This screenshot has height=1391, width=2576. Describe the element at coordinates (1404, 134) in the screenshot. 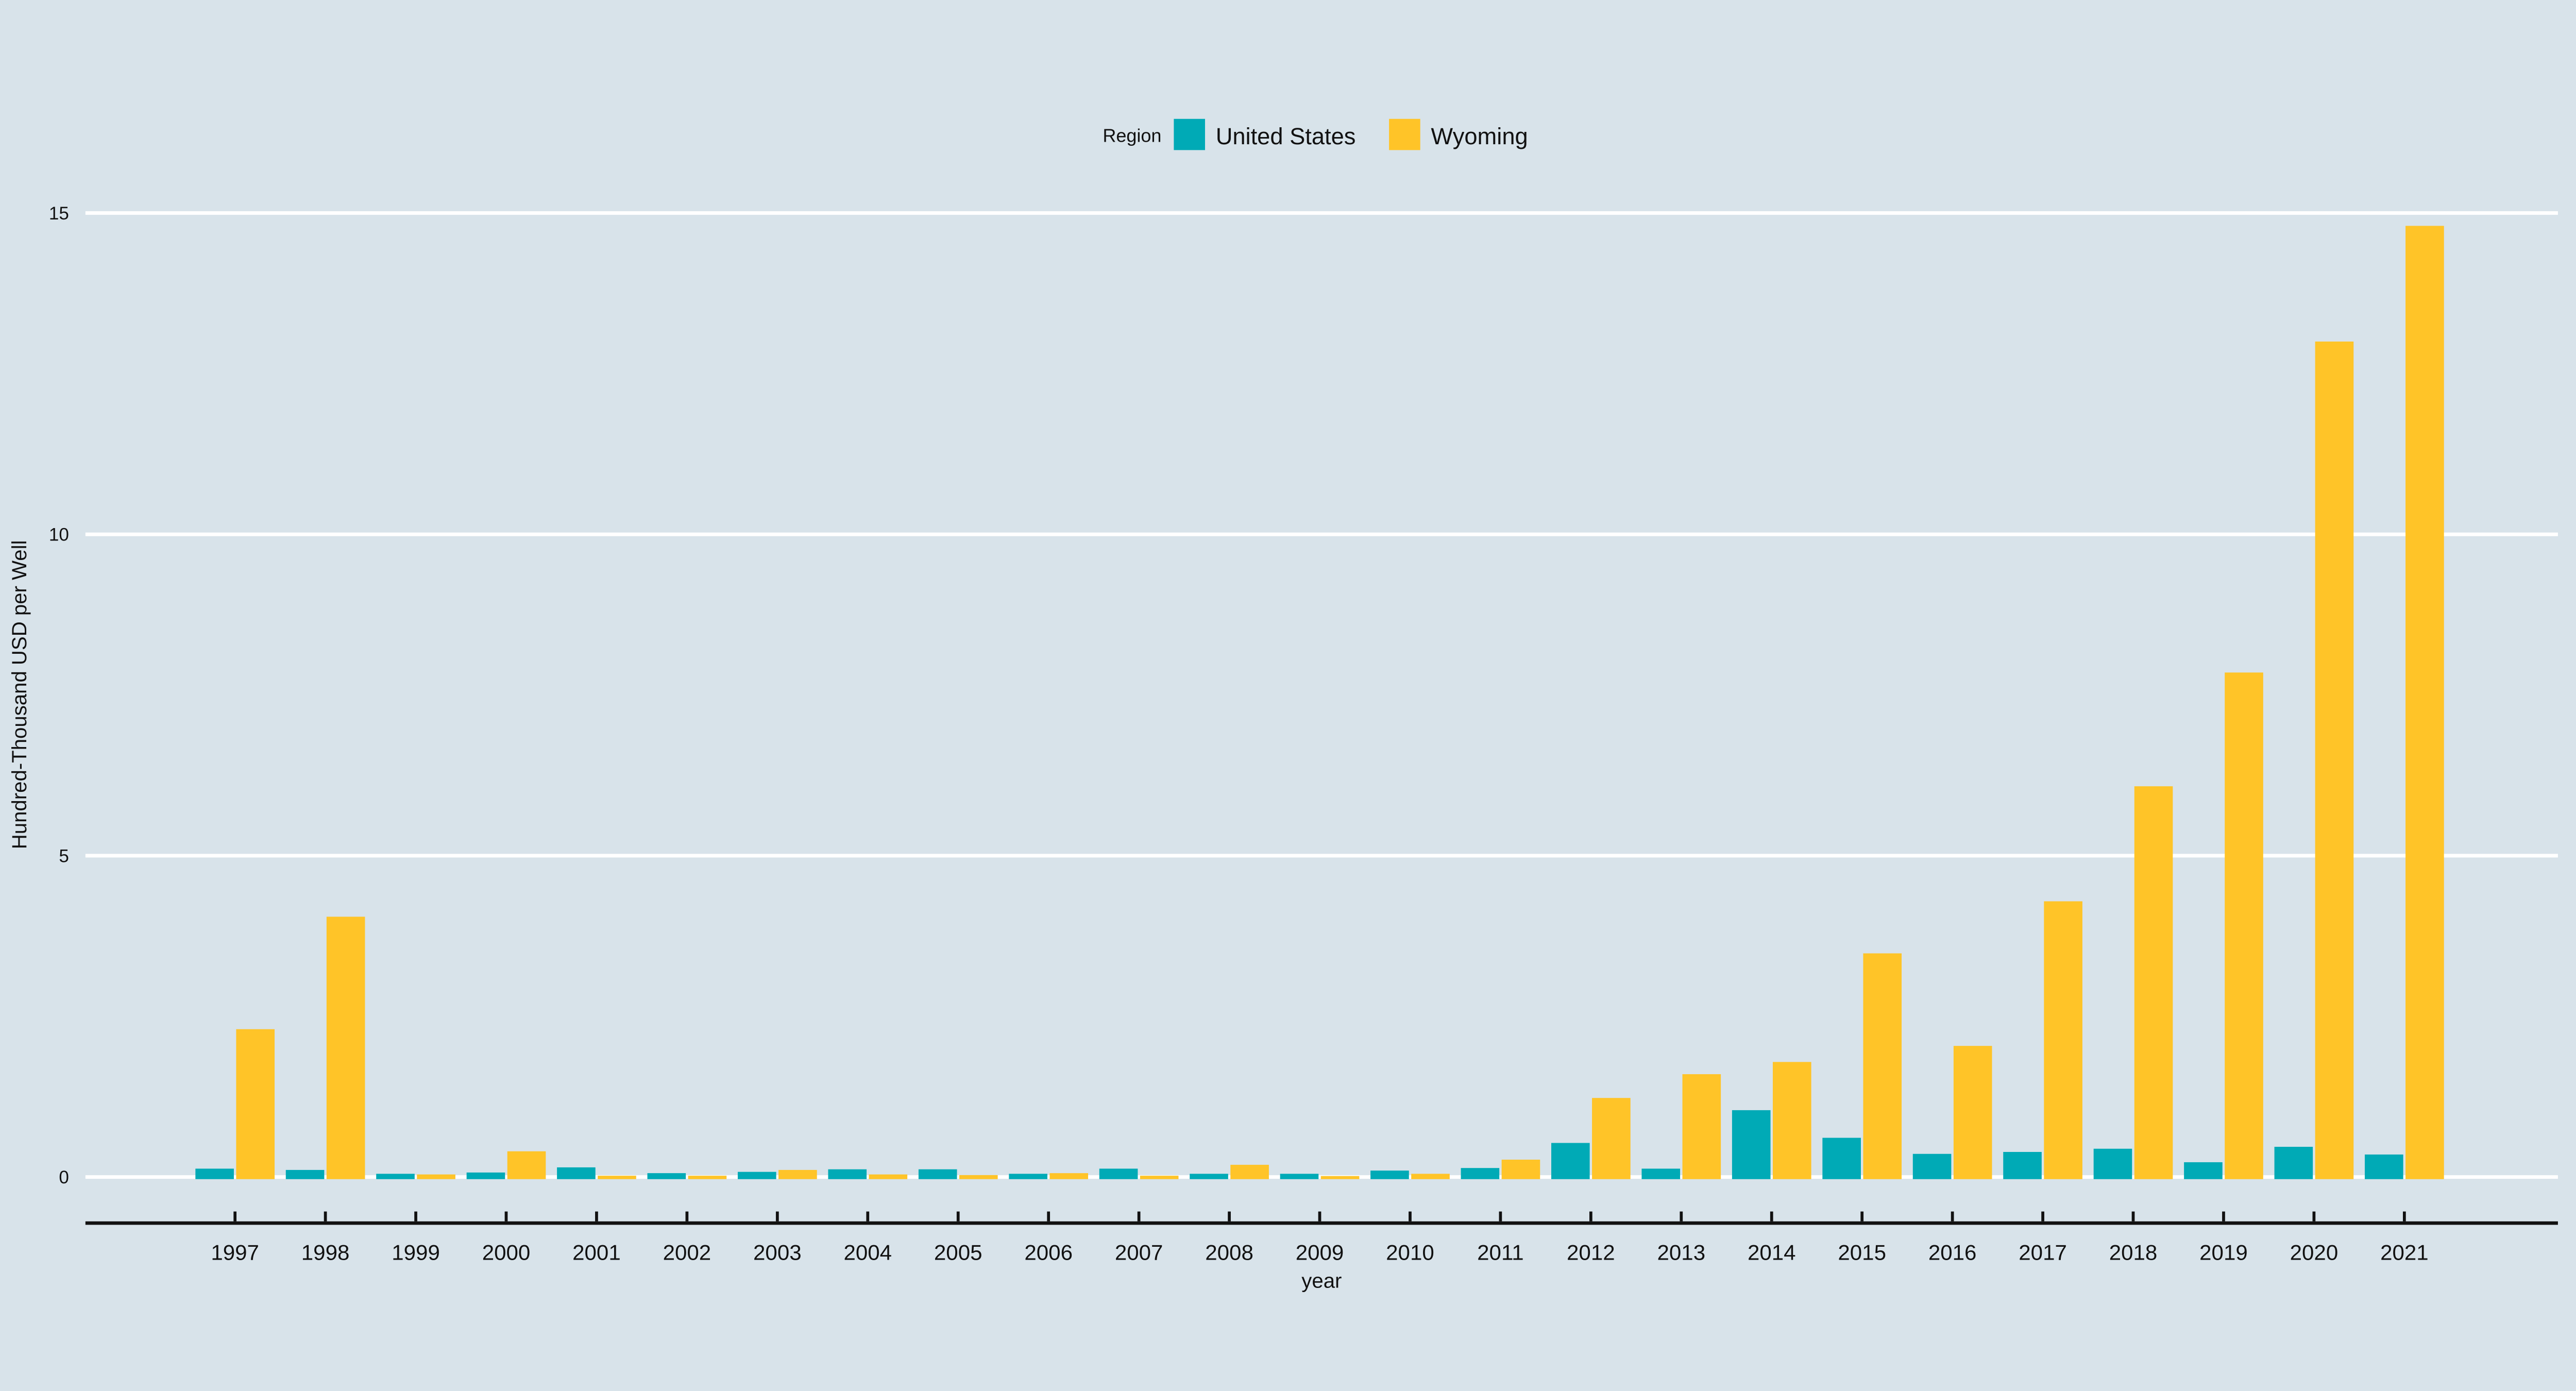

I see `legend-swatch-wyoming` at that location.